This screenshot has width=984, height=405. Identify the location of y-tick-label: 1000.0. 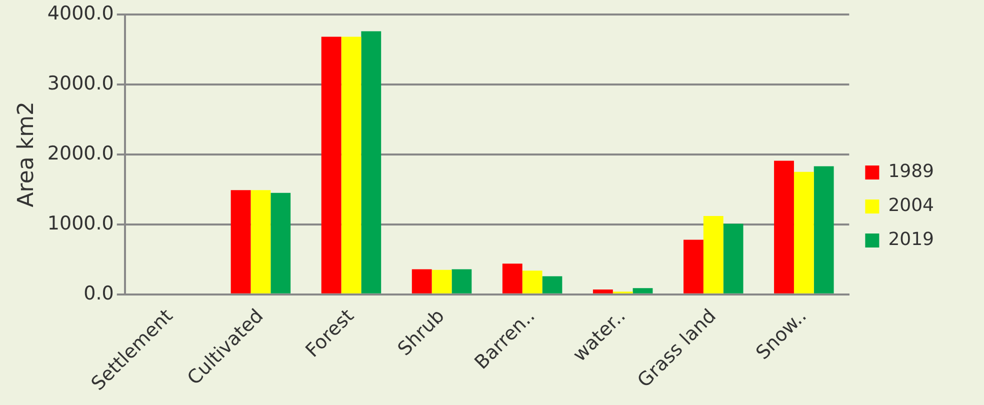
(80, 223).